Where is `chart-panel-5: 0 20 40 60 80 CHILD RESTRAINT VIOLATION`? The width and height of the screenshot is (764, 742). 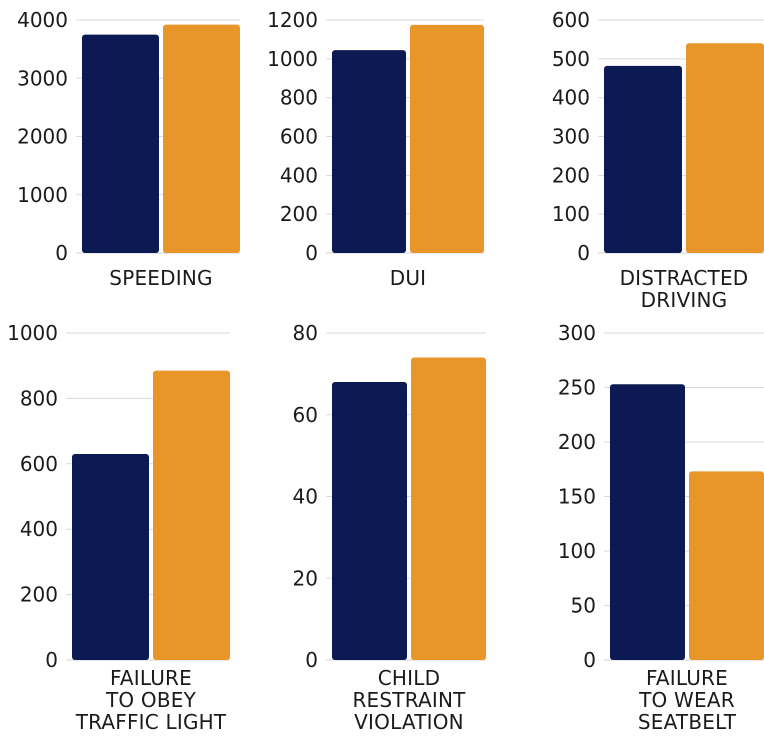 chart-panel-5: 0 20 40 60 80 CHILD RESTRAINT VIOLATION is located at coordinates (389, 527).